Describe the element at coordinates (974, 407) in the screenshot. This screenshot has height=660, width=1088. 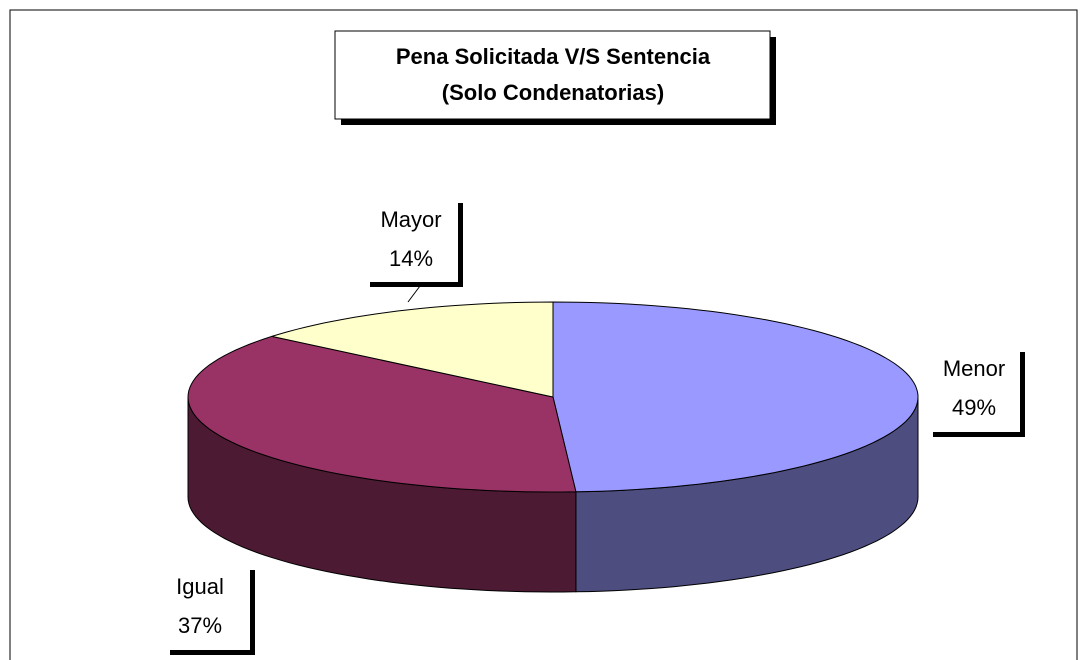
I see `label-value: 49%` at that location.